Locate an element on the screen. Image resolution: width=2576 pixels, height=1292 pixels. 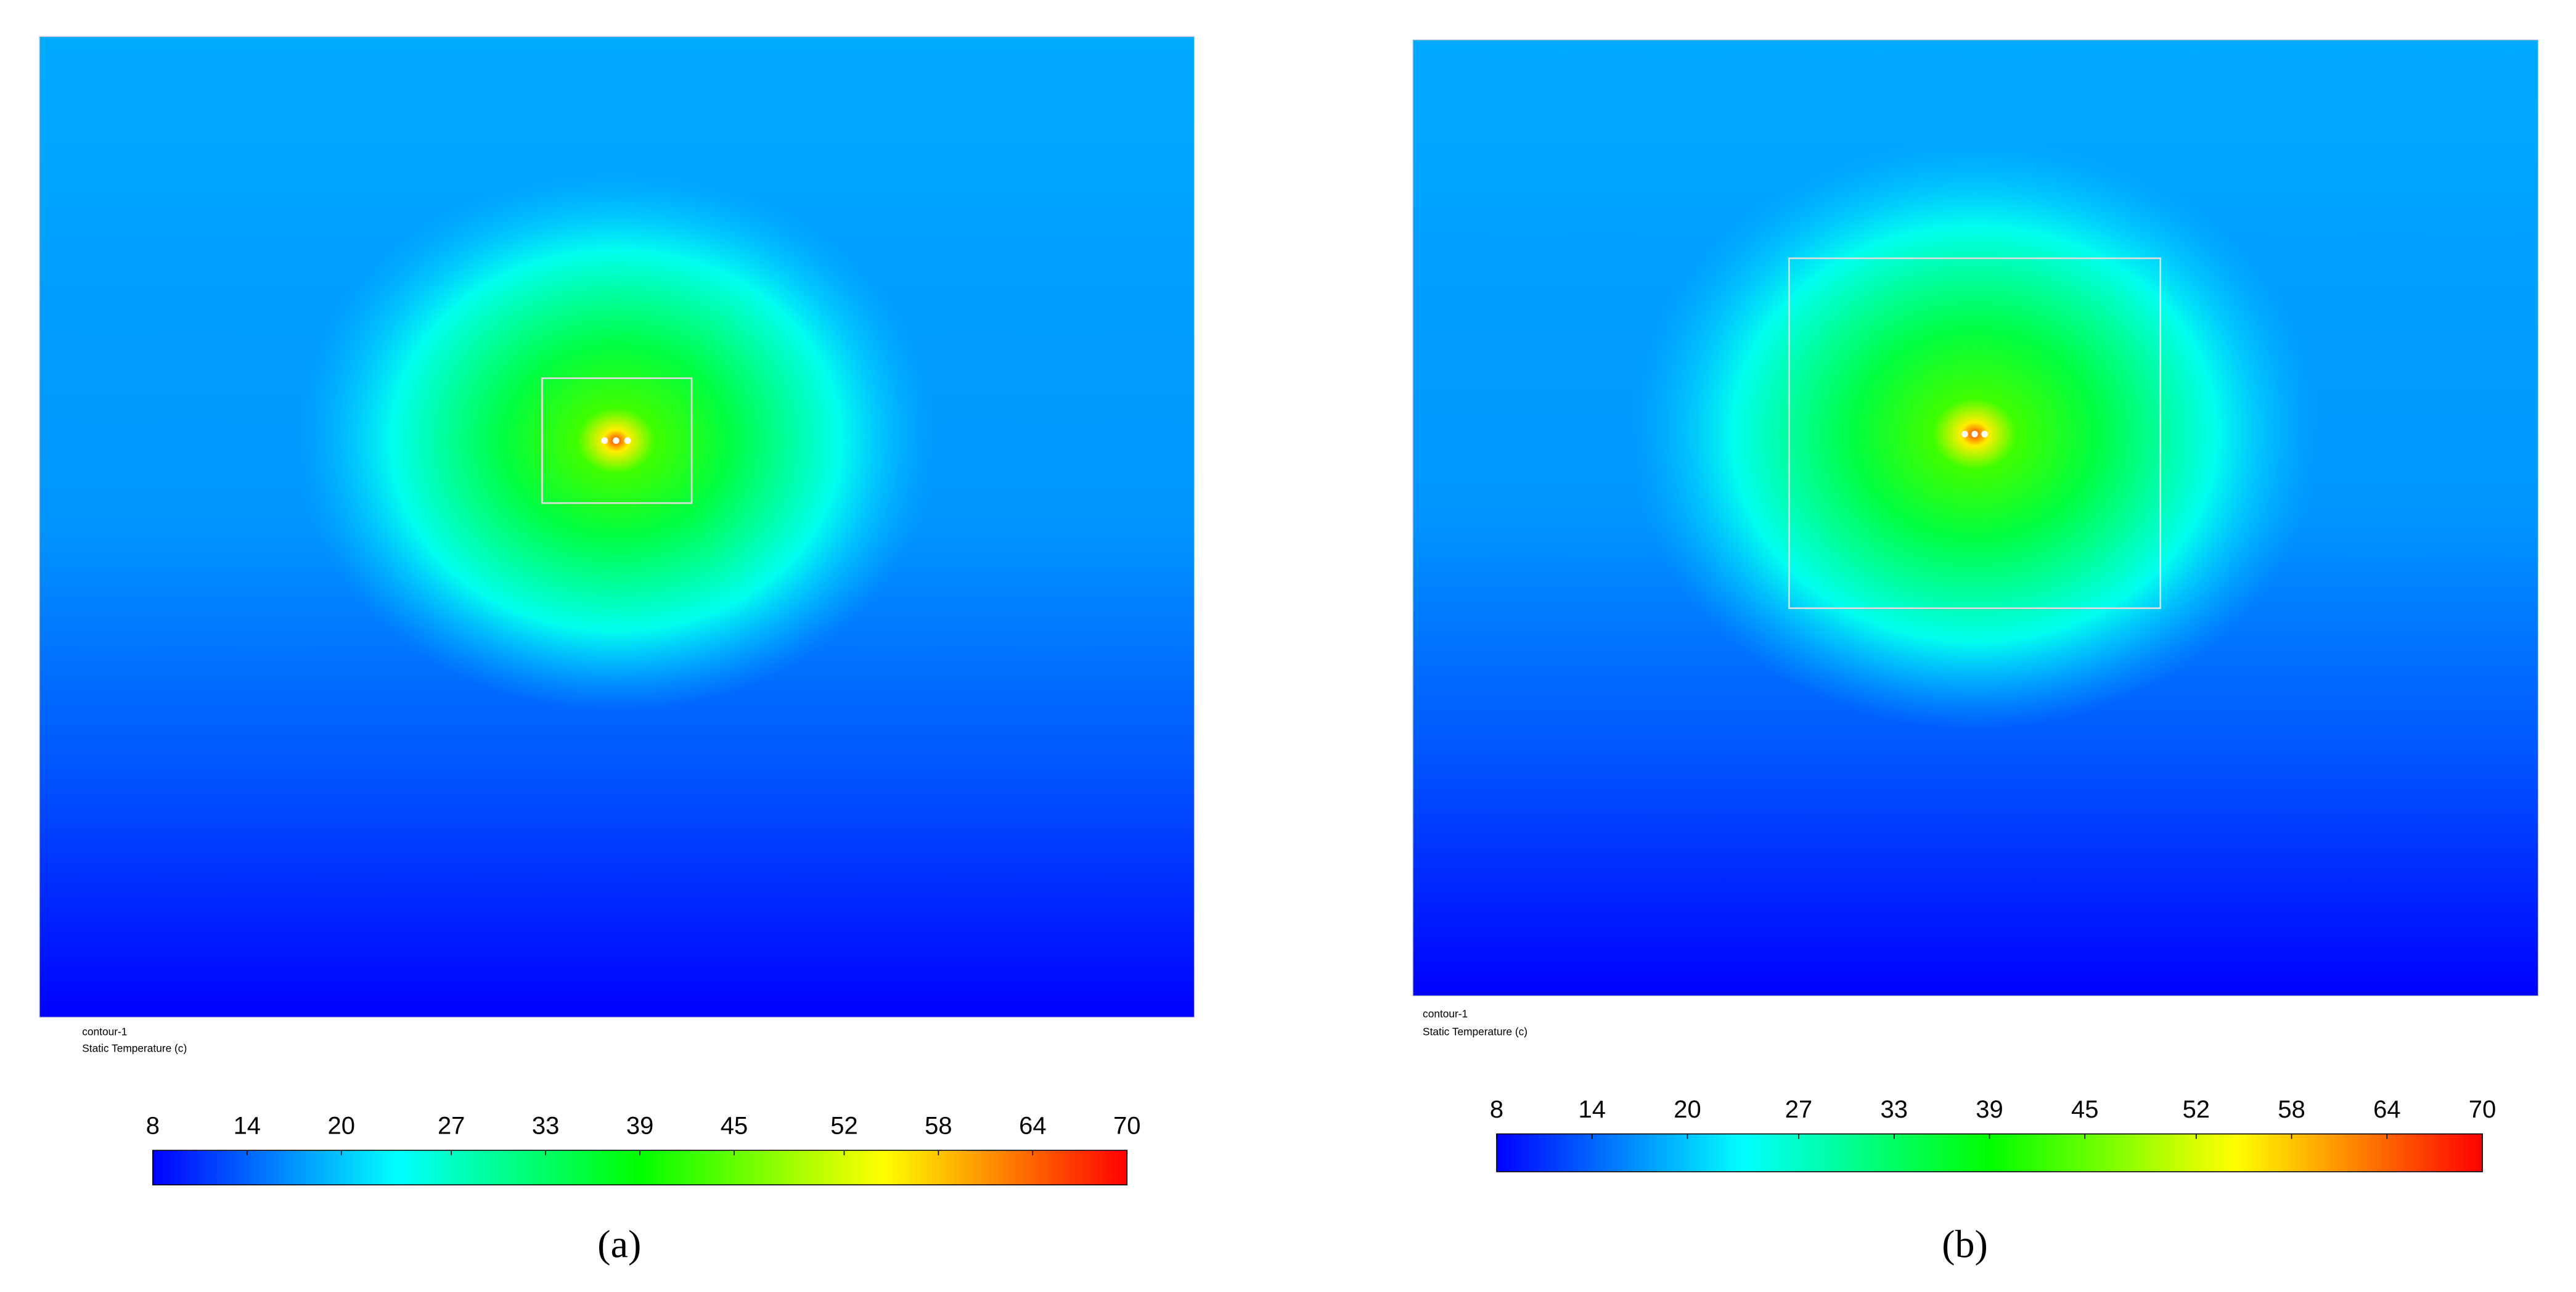
panel-label: (b) is located at coordinates (1965, 1244).